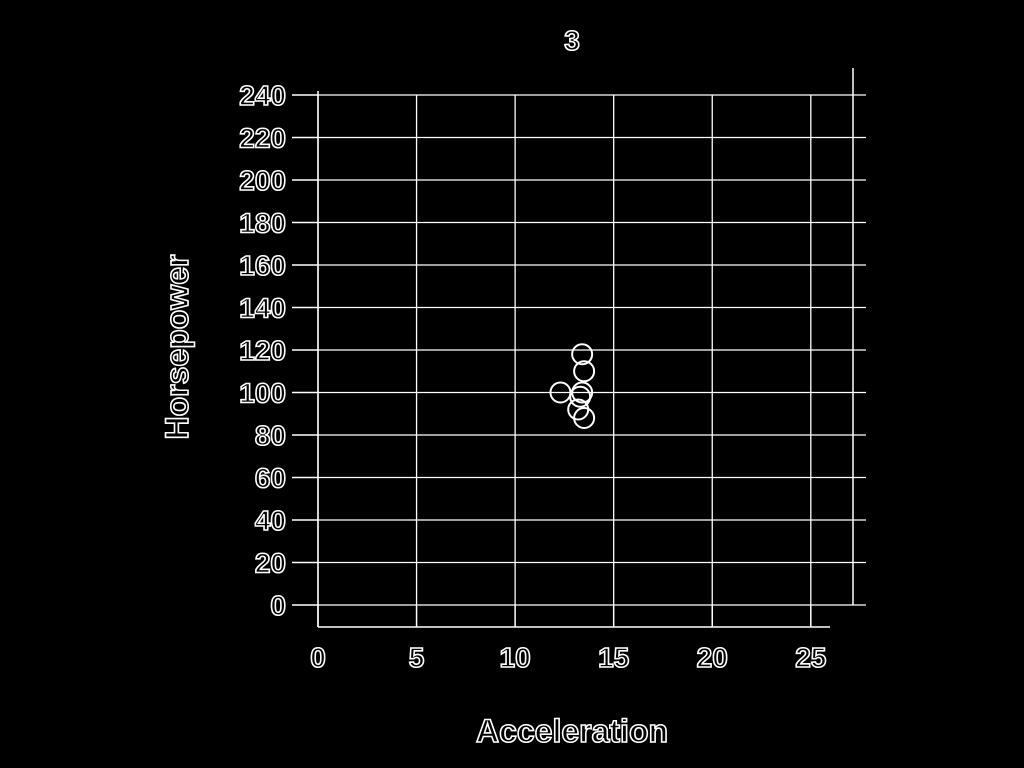 This screenshot has width=1024, height=768. Describe the element at coordinates (712, 657) in the screenshot. I see `x-tick-label: 20` at that location.